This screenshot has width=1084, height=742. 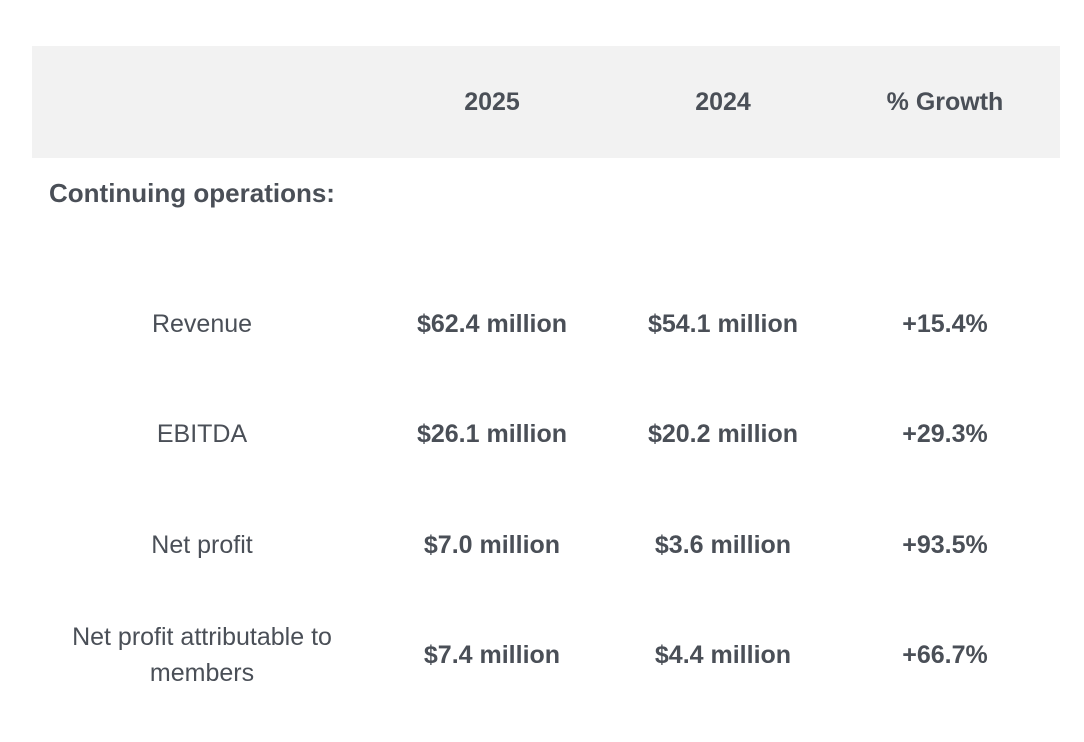 What do you see at coordinates (945, 102) in the screenshot?
I see `header-growth: % Growth` at bounding box center [945, 102].